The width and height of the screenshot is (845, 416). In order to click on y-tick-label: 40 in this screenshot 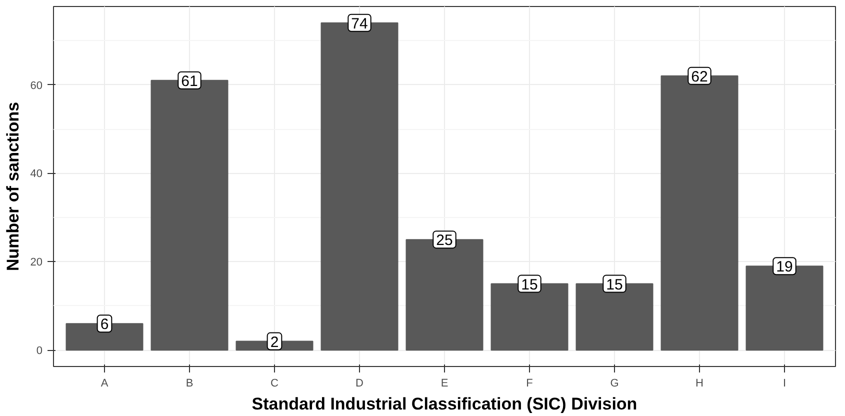, I will do `click(36, 174)`.